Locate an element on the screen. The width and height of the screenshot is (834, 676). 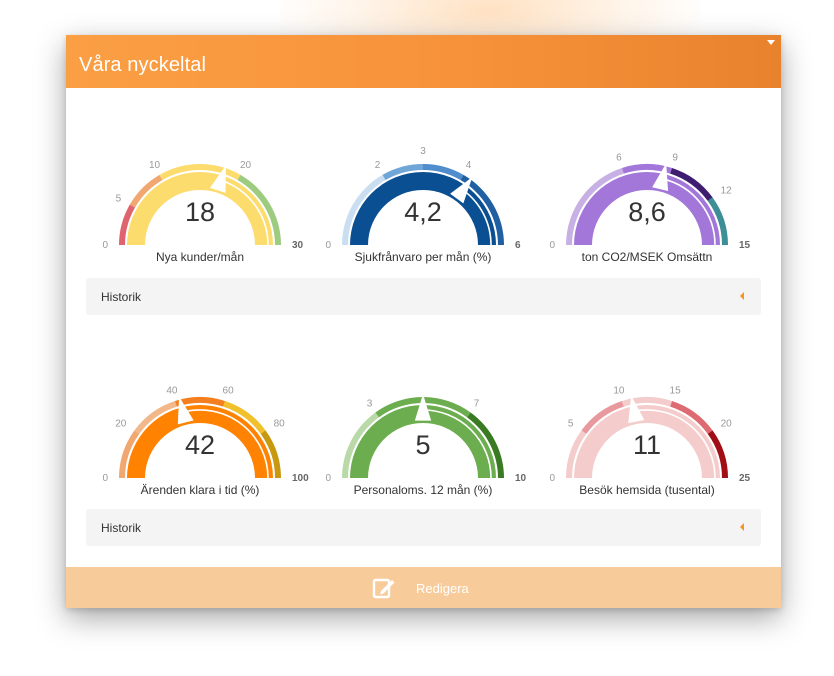
gauge-tick-label: 4 is located at coordinates (469, 165).